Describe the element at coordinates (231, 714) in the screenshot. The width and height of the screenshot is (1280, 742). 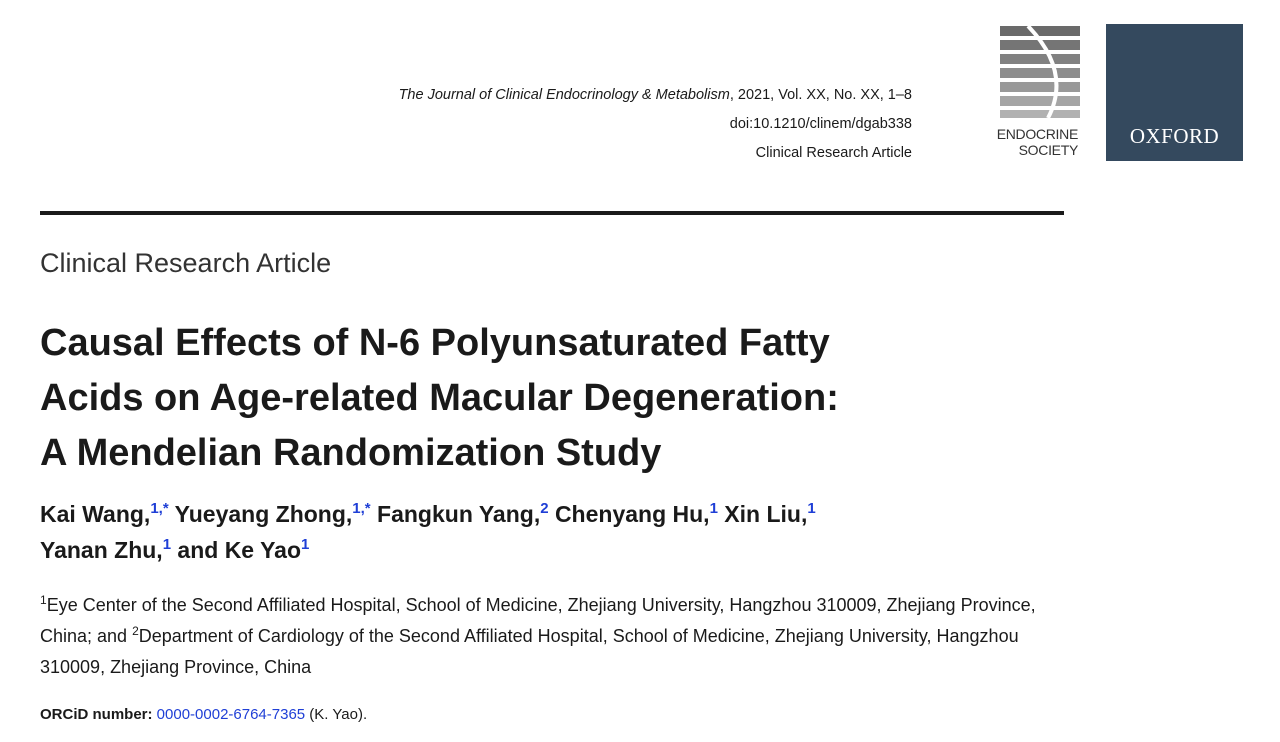
I see `orcid-link: 0000-0002-6764-7365` at that location.